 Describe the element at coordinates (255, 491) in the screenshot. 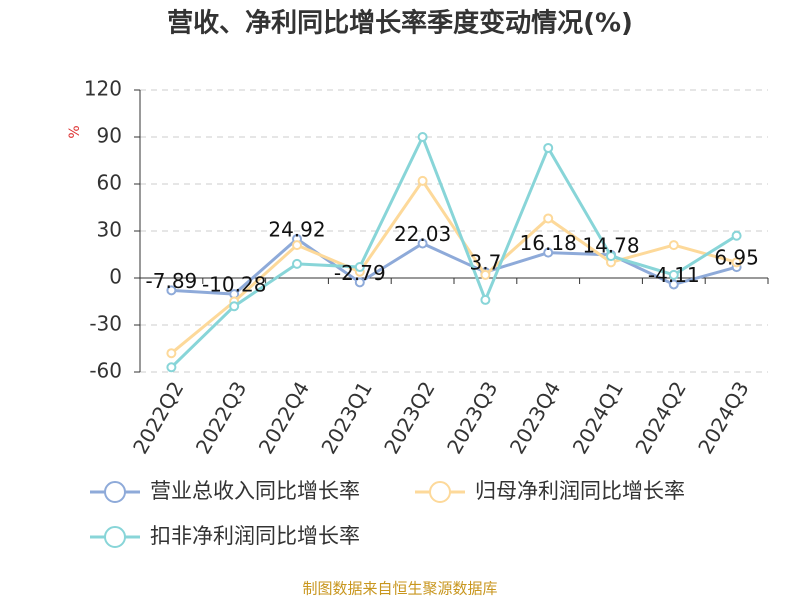

I see `legend-label: 营业总收入同比增长率` at that location.